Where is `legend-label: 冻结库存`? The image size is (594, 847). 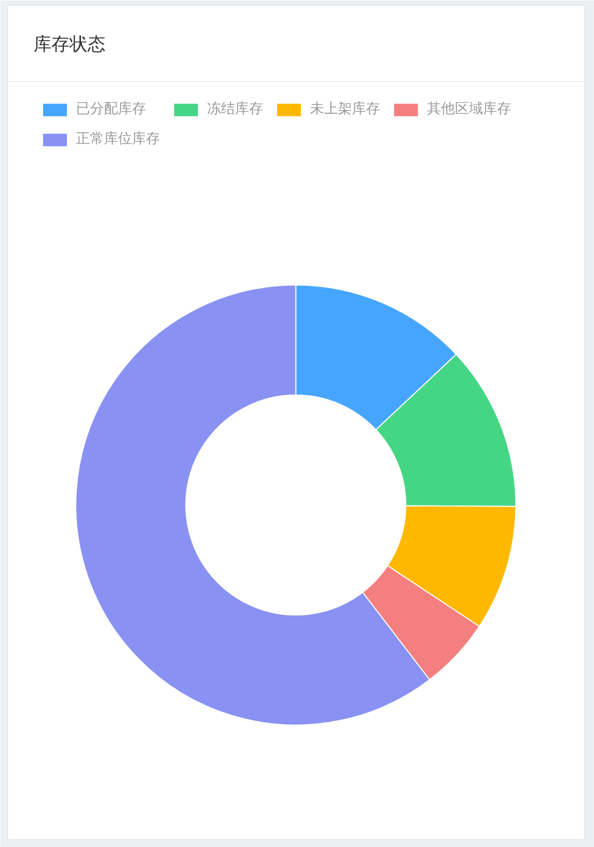 legend-label: 冻结库存 is located at coordinates (235, 109).